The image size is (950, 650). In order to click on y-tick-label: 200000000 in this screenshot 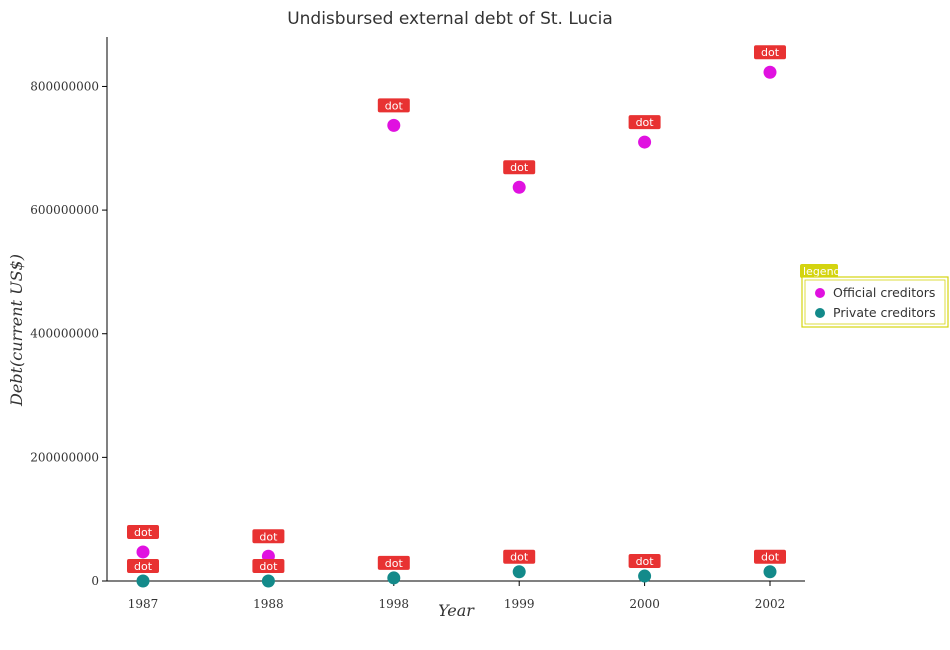, I will do `click(64, 457)`.